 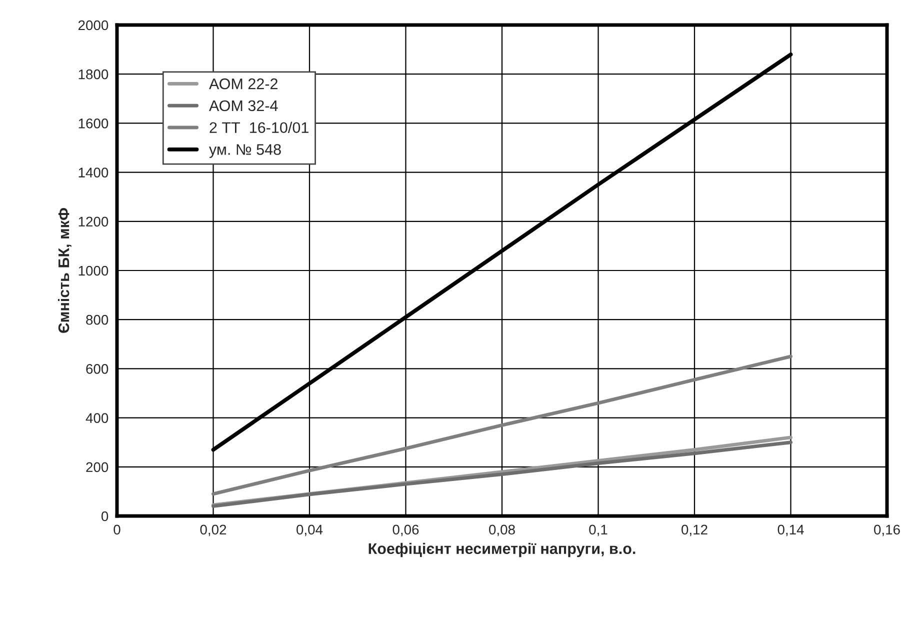 What do you see at coordinates (97, 369) in the screenshot?
I see `y-tick-label: 600` at bounding box center [97, 369].